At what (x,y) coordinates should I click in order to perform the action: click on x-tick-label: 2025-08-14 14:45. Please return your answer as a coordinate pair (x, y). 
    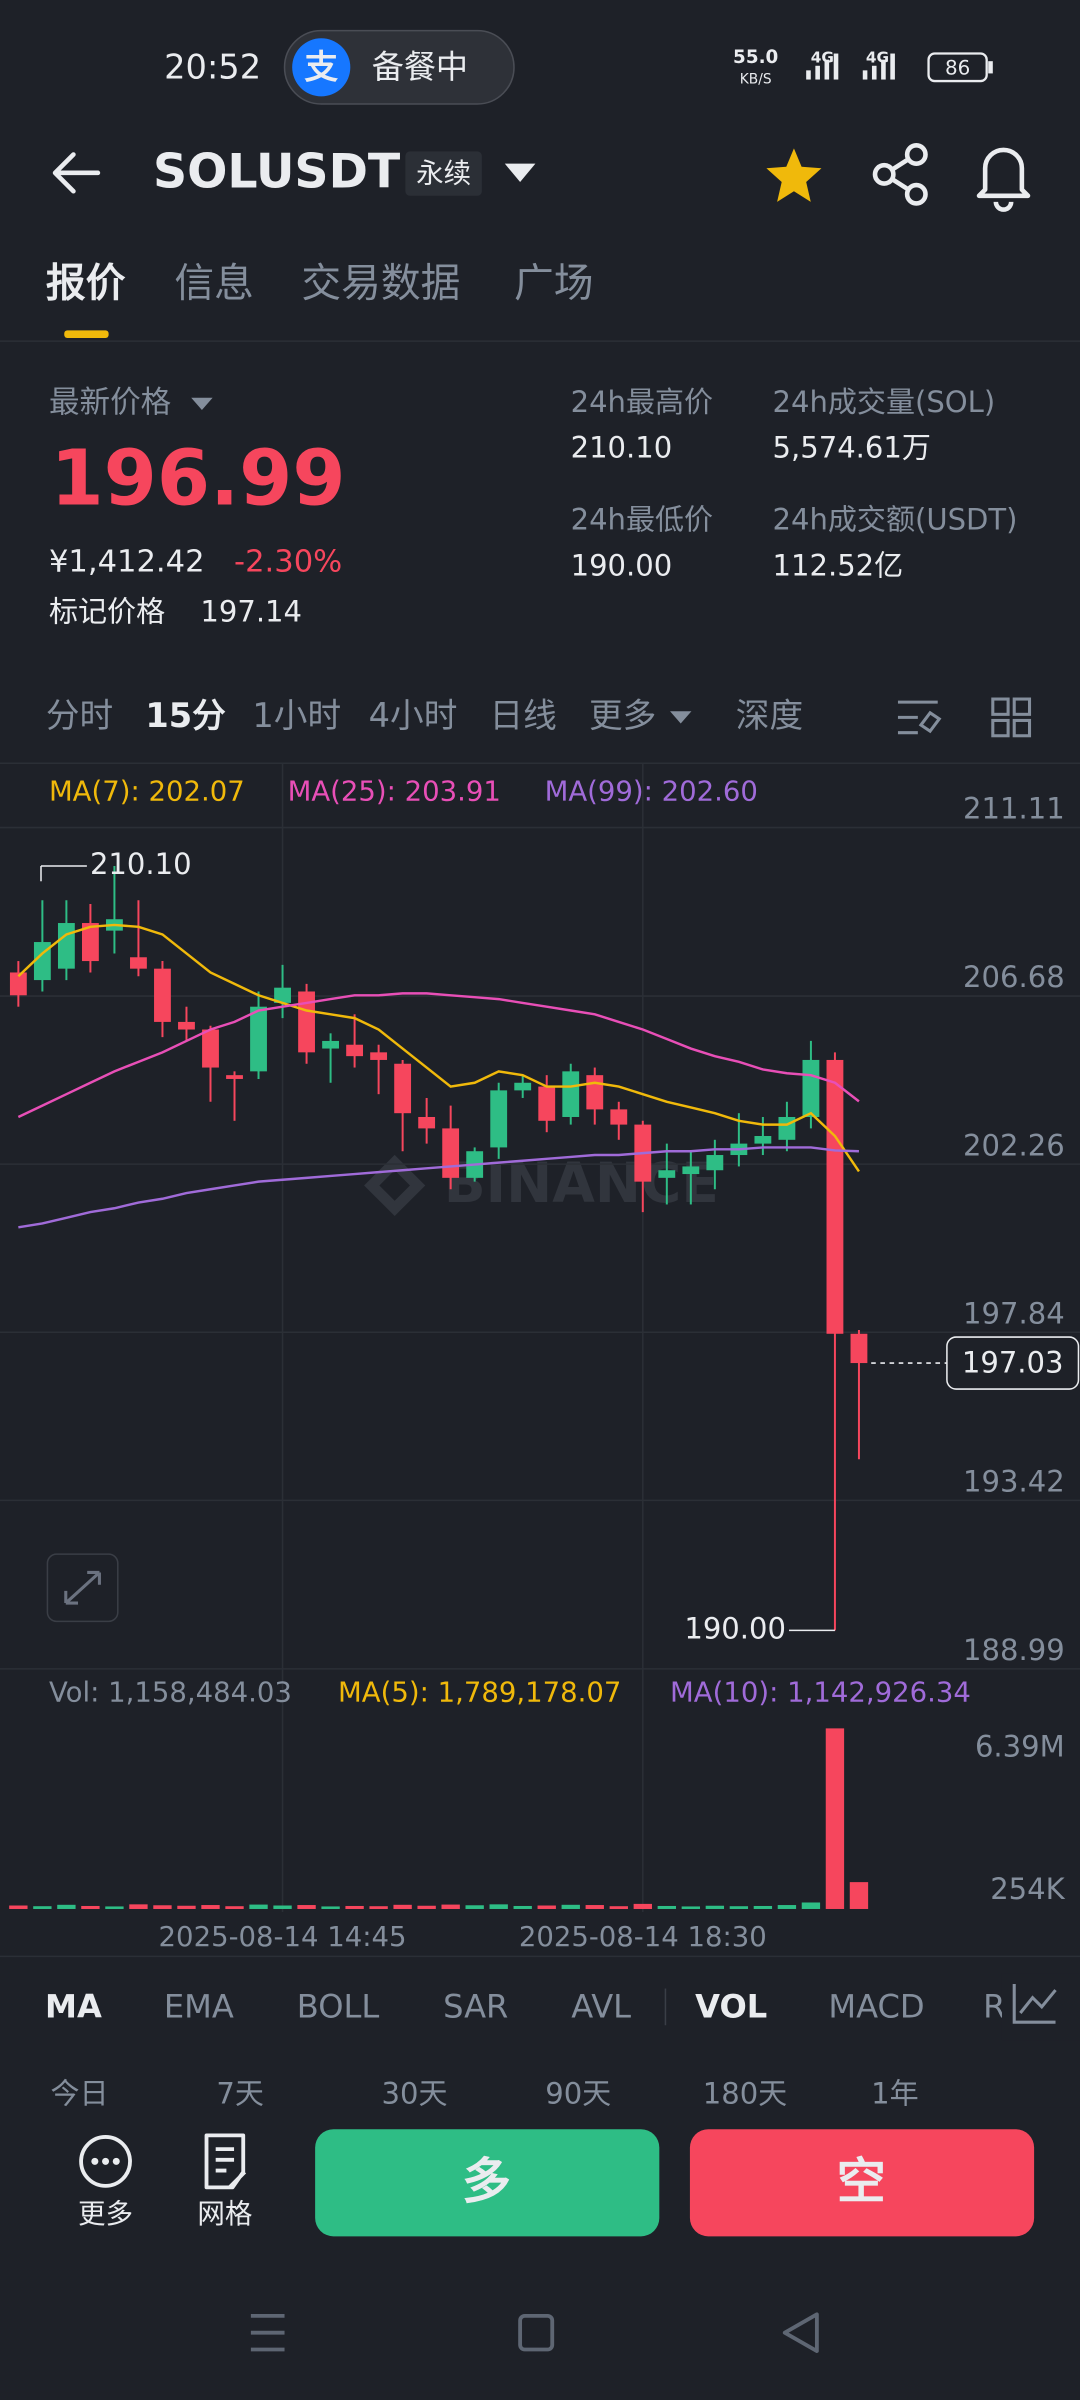
    Looking at the image, I should click on (283, 1937).